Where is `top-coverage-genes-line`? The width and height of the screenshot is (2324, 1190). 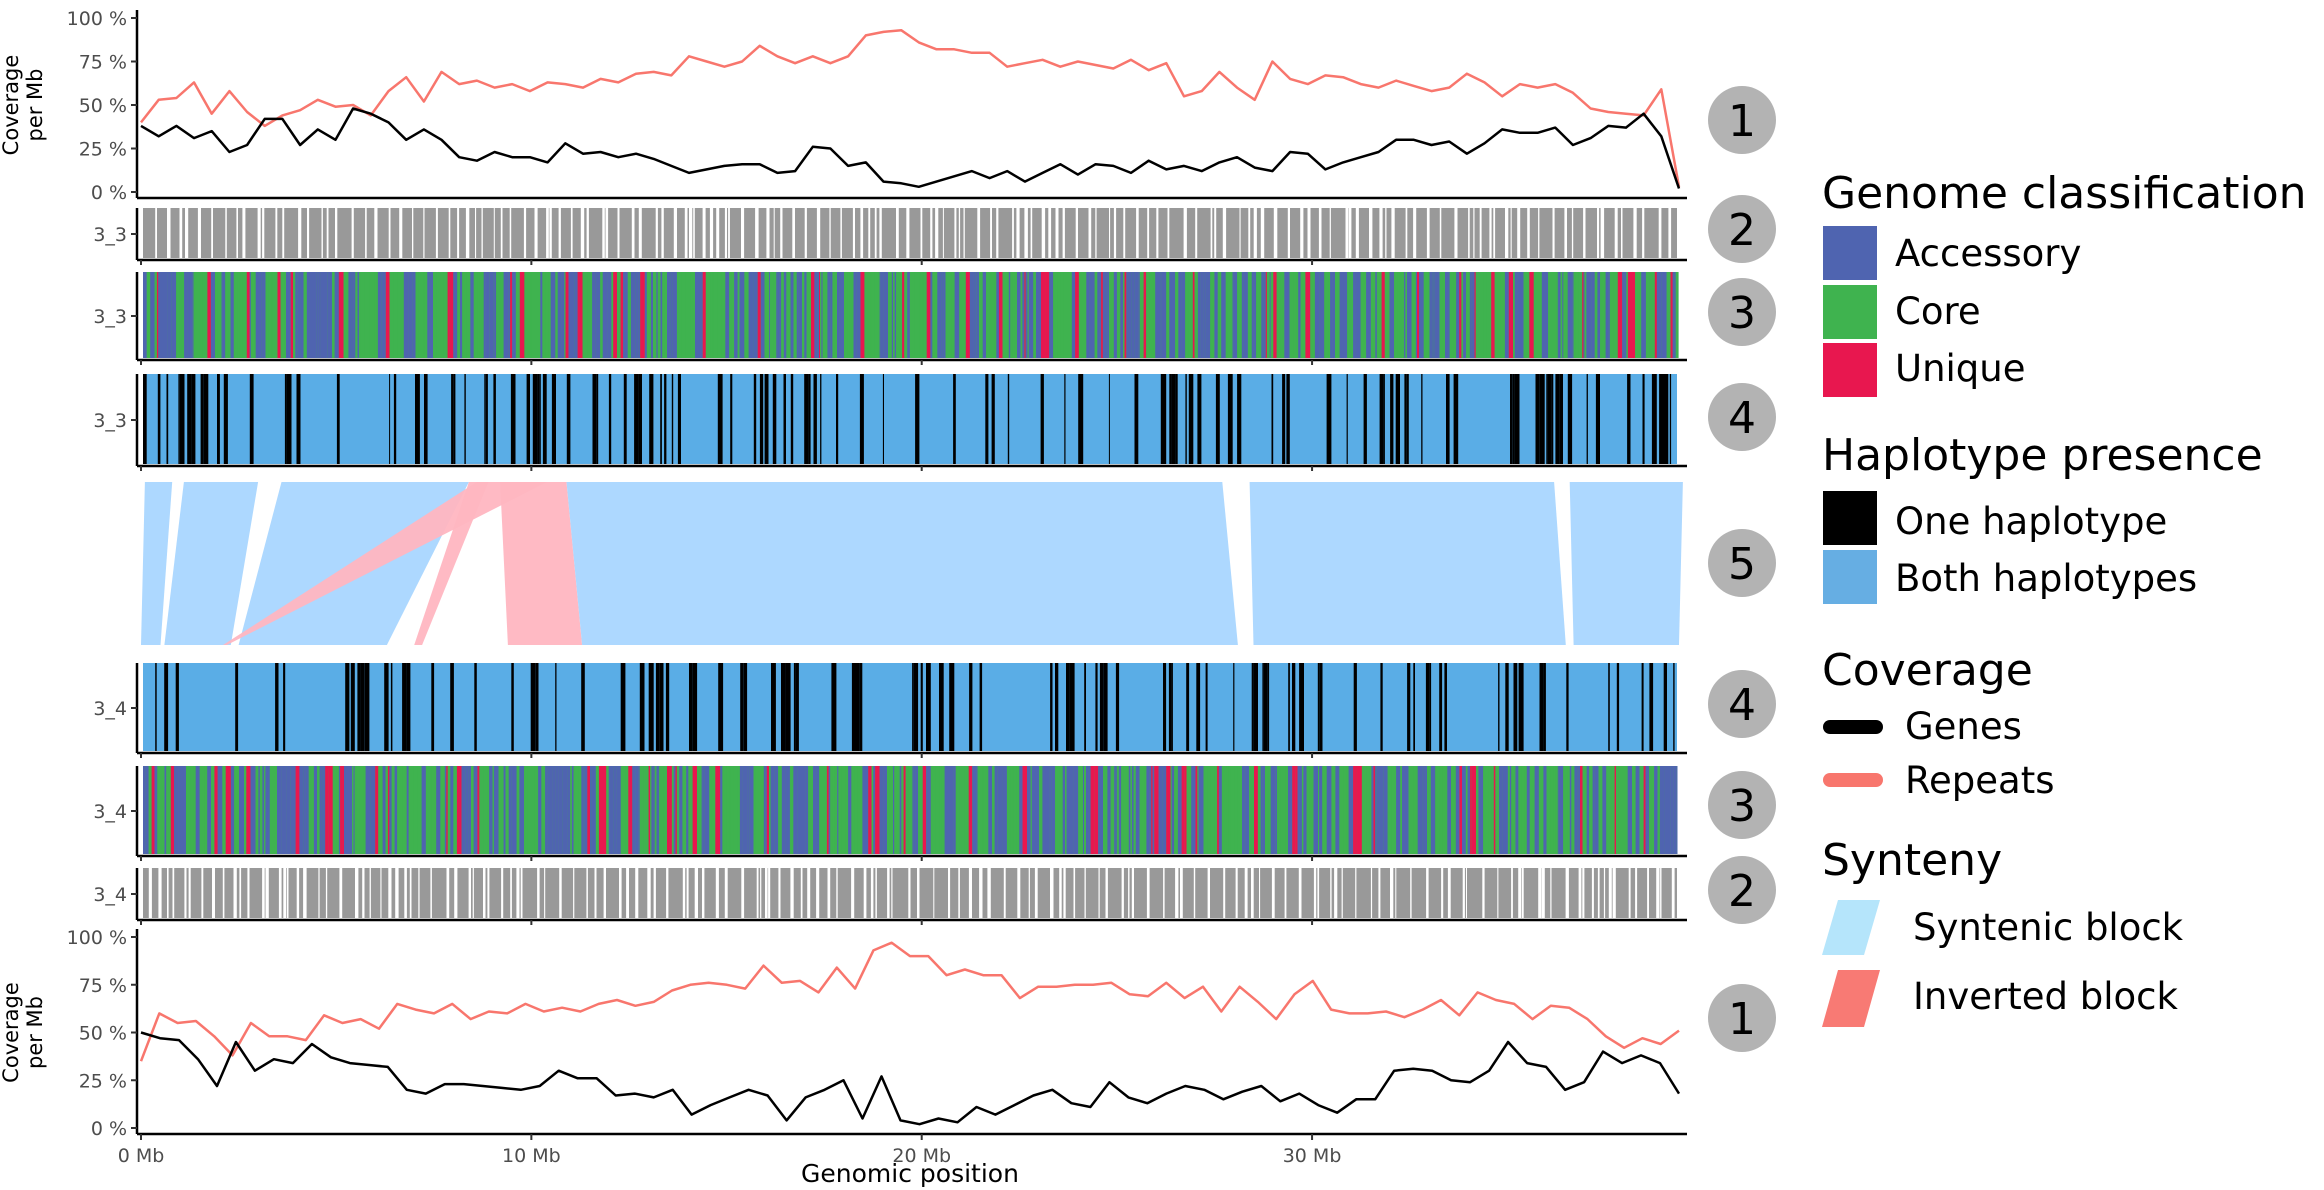
top-coverage-genes-line is located at coordinates (910, 148).